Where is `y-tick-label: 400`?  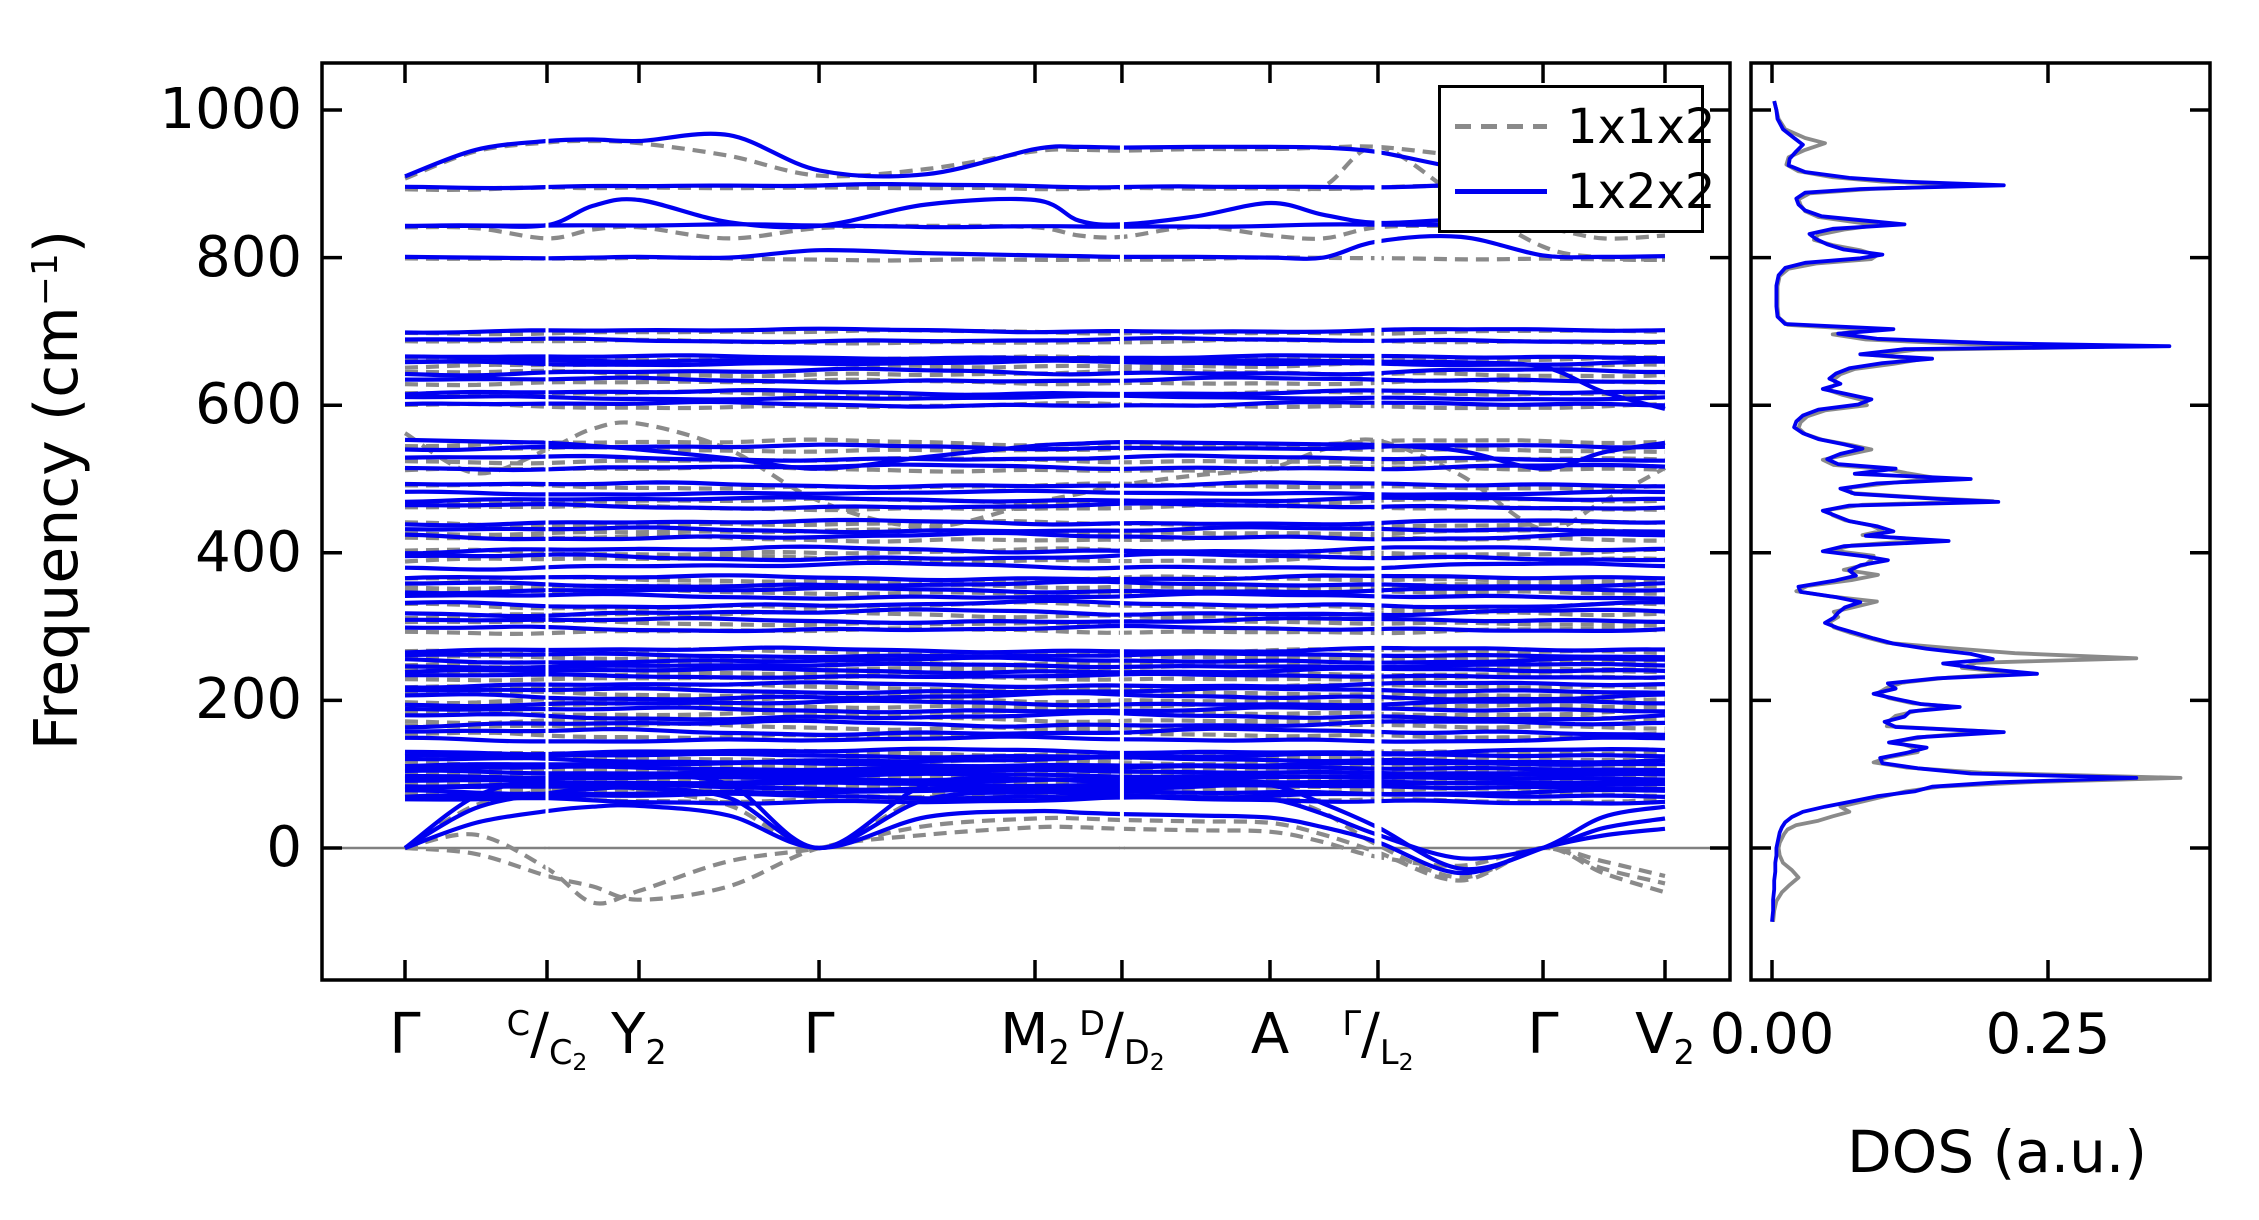
y-tick-label: 400 is located at coordinates (248, 552).